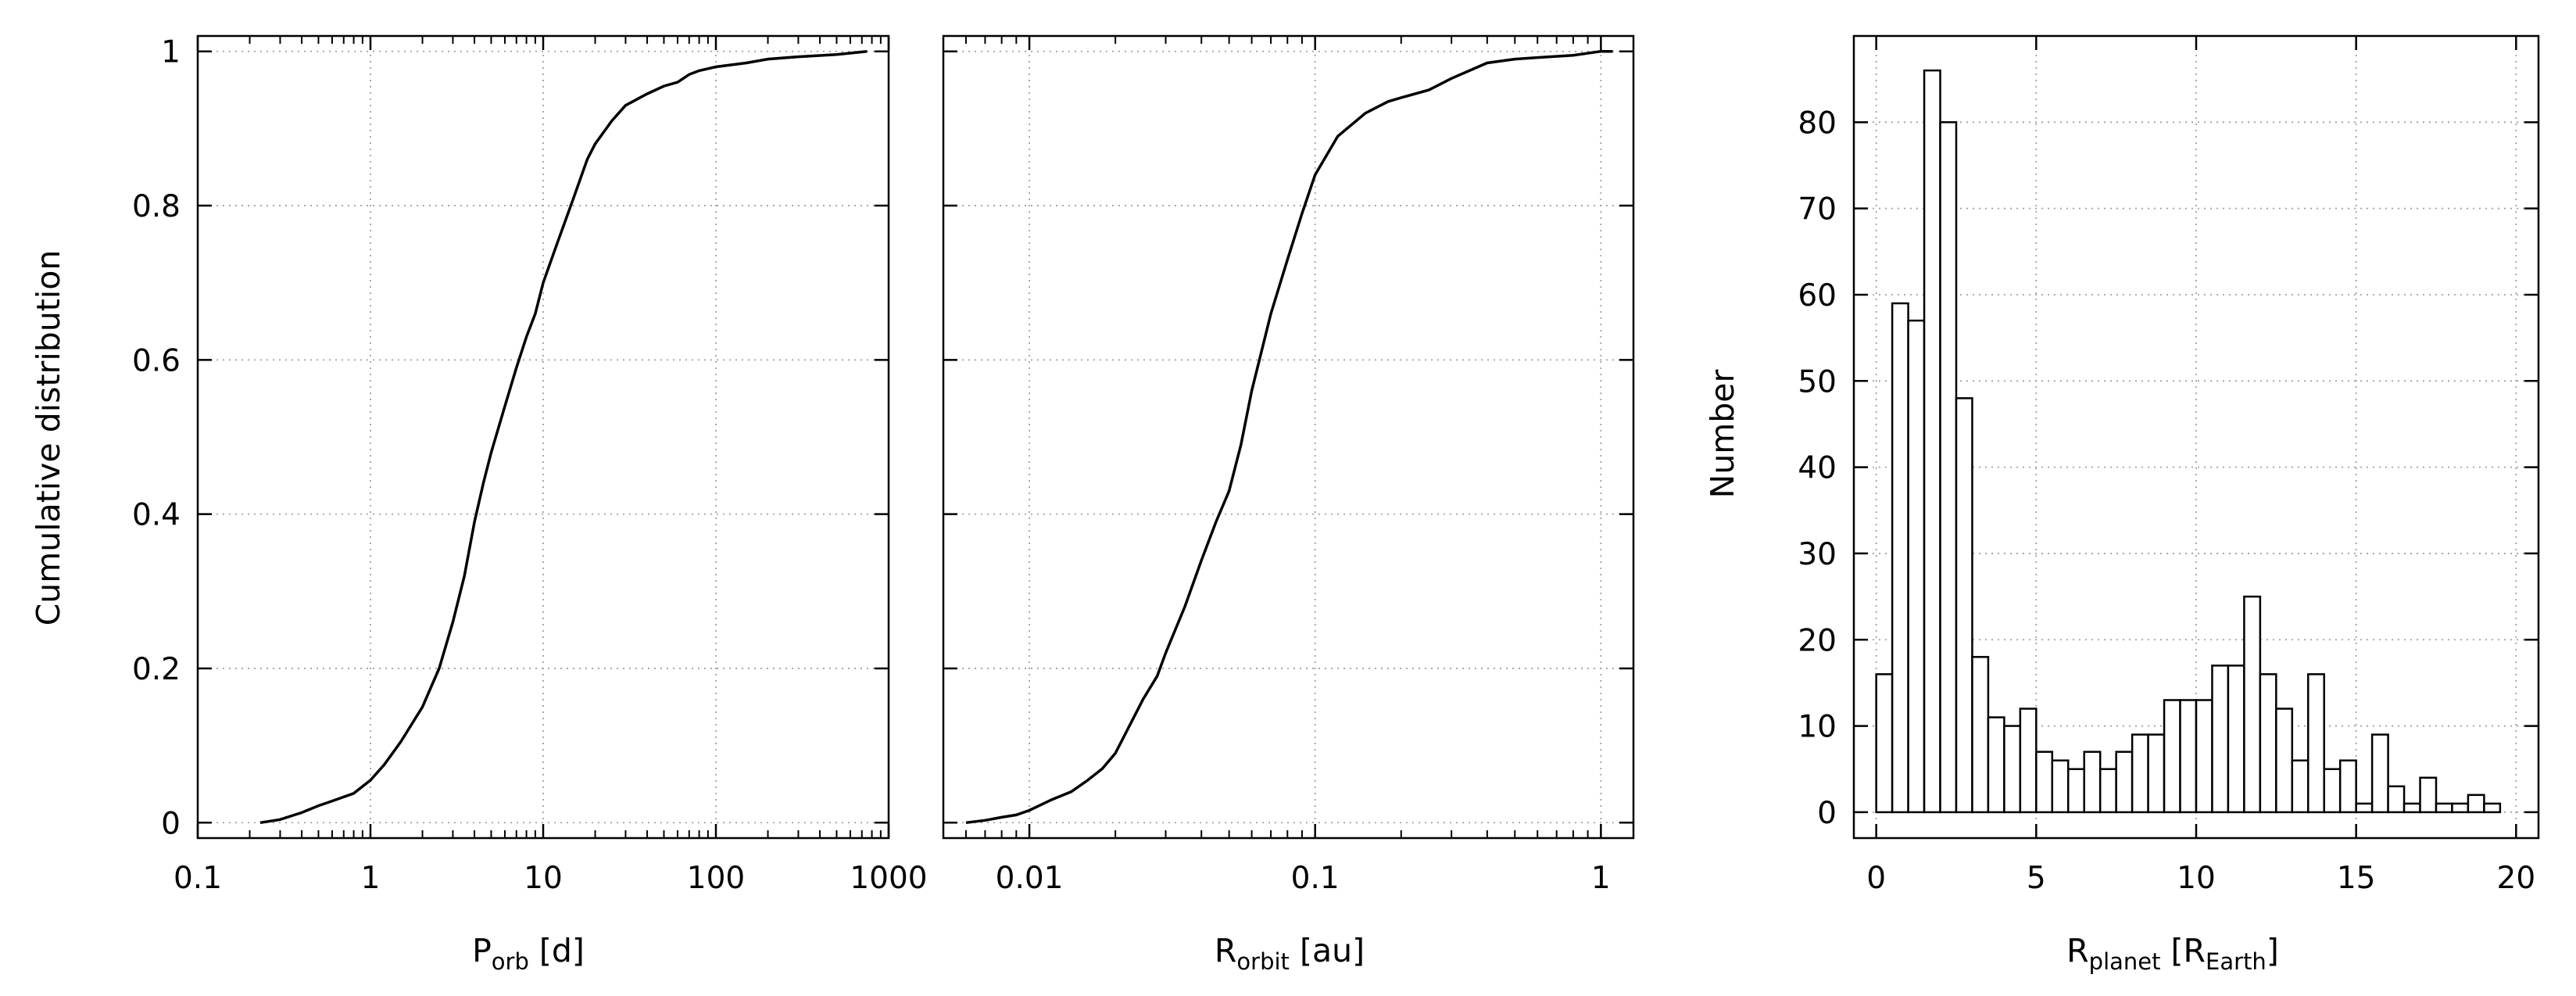  I want to click on y-tick-label: 50, so click(1817, 381).